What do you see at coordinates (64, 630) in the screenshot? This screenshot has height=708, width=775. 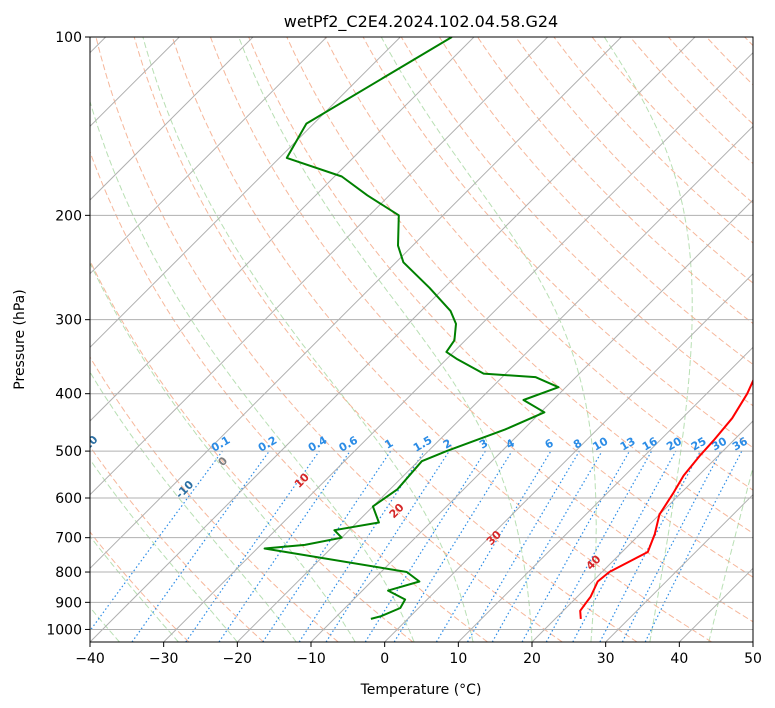 I see `y-tick-label: 1000` at bounding box center [64, 630].